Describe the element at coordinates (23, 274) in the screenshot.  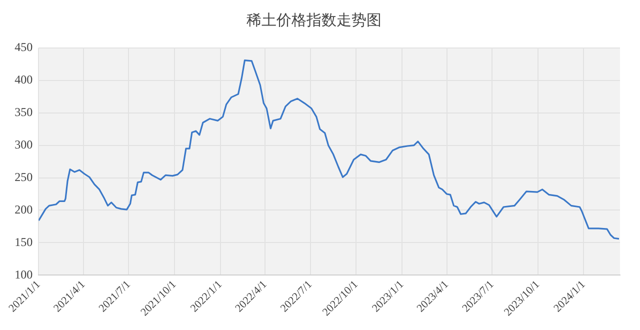
I see `y-tick-label: 100` at that location.